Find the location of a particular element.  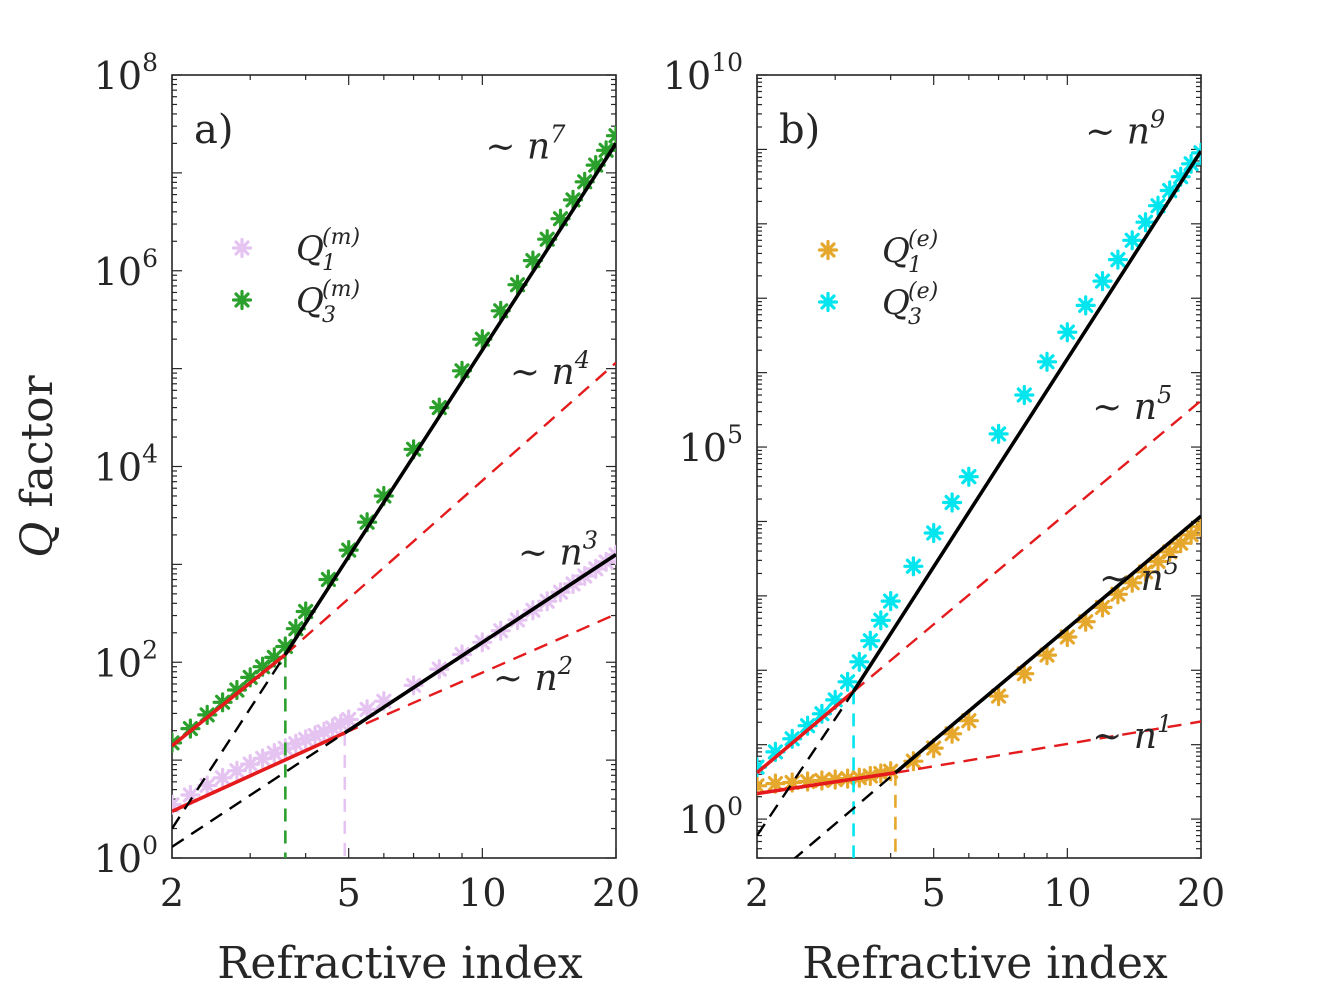

y-tick-label: 10⁶ is located at coordinates (126, 269).